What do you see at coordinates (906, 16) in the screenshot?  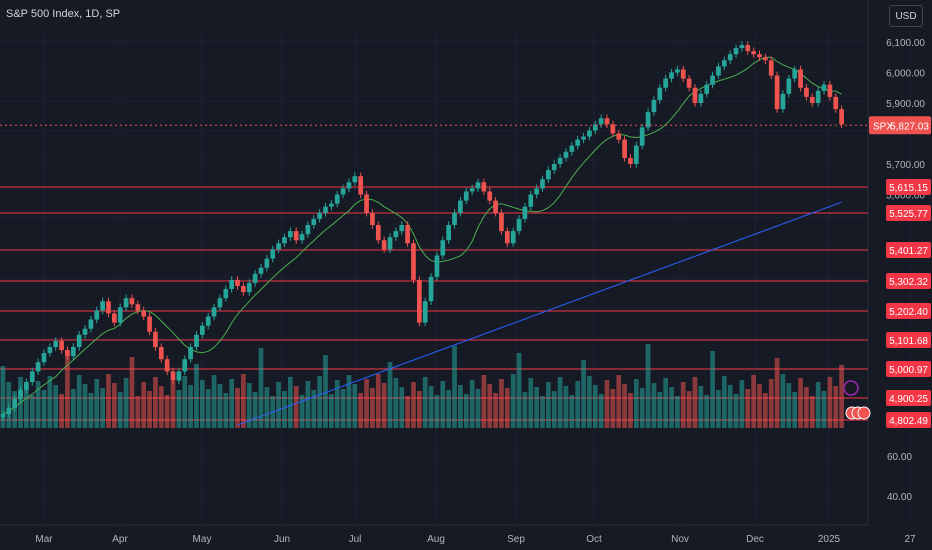 I see `currency-button: USD` at bounding box center [906, 16].